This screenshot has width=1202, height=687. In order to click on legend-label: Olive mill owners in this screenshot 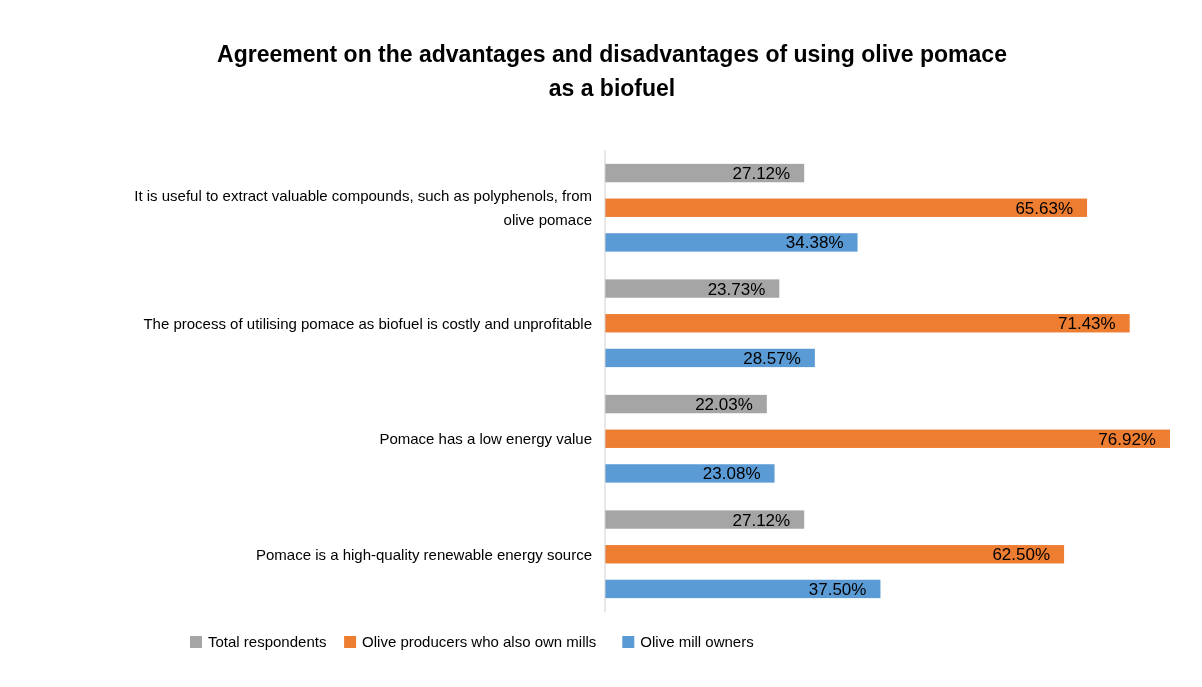, I will do `click(697, 642)`.